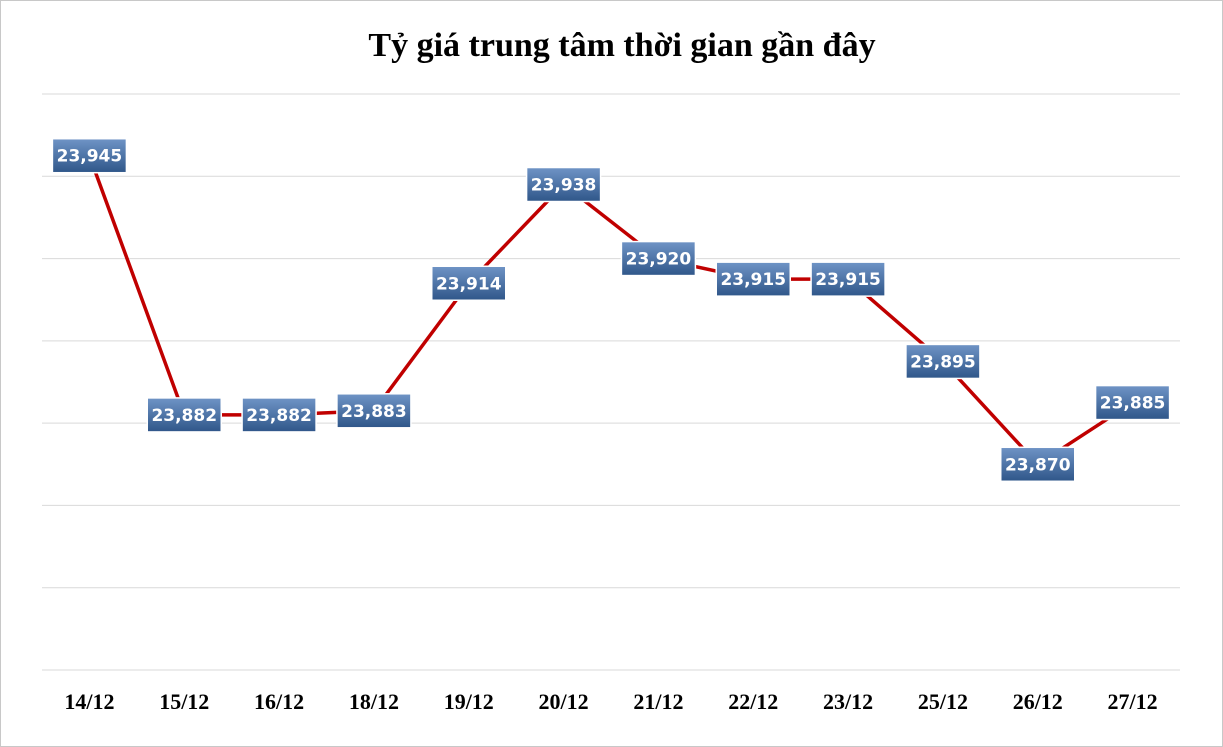 The height and width of the screenshot is (747, 1223). I want to click on chart-title: Tỷ giá trung tâm thời gian gần đây, so click(621, 45).